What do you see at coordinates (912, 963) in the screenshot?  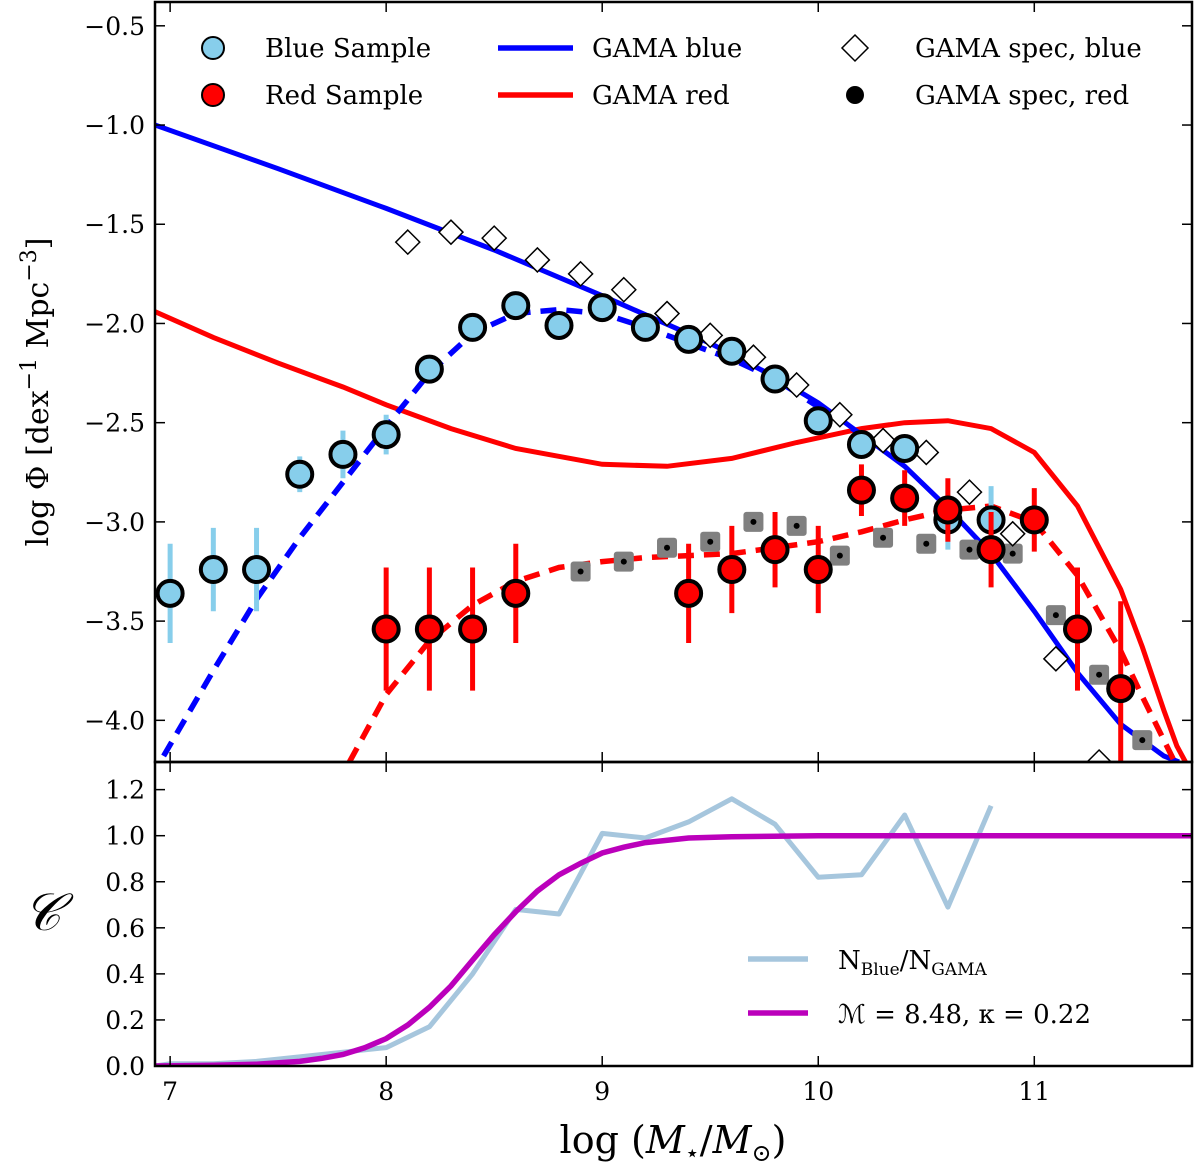 I see `legend-label: NBlue/NGAMA` at bounding box center [912, 963].